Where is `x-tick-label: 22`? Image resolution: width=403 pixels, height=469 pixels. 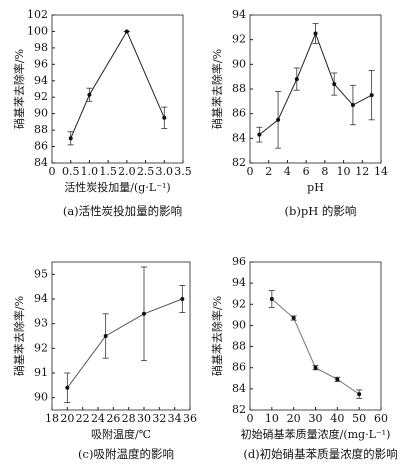 x-tick-label: 22 is located at coordinates (83, 418).